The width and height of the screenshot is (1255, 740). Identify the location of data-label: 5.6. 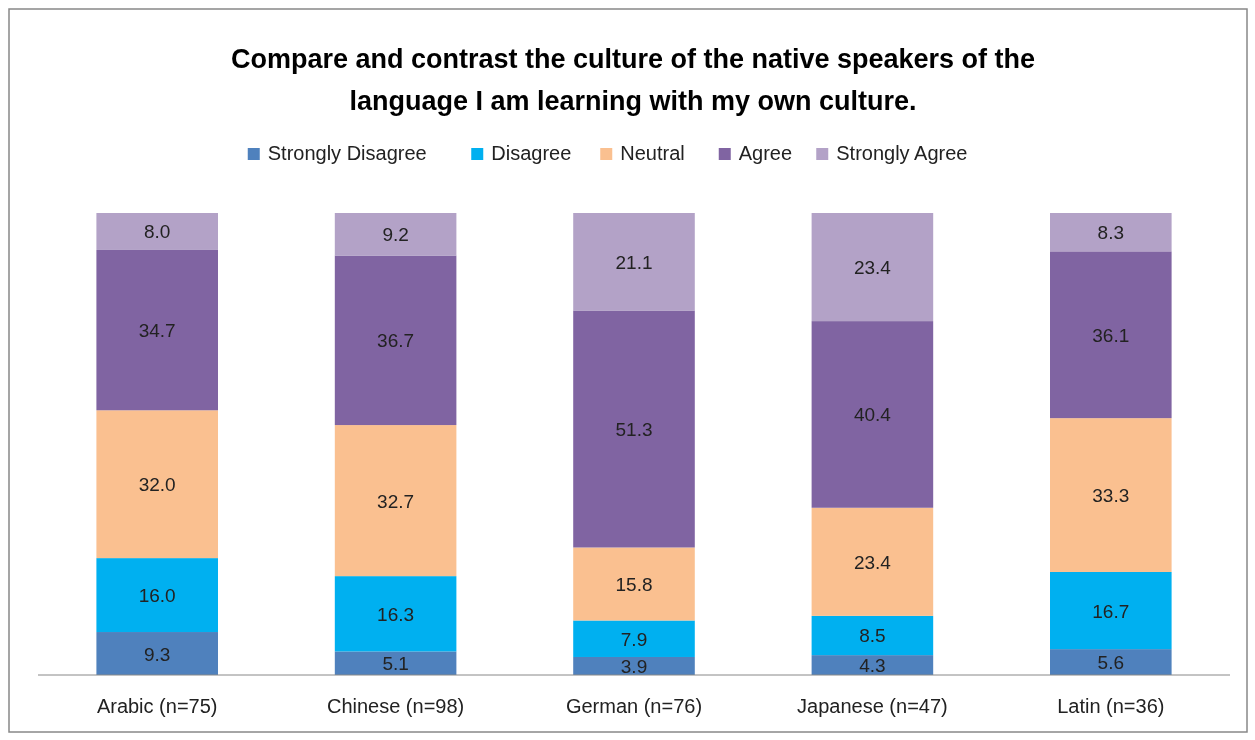
(1111, 663).